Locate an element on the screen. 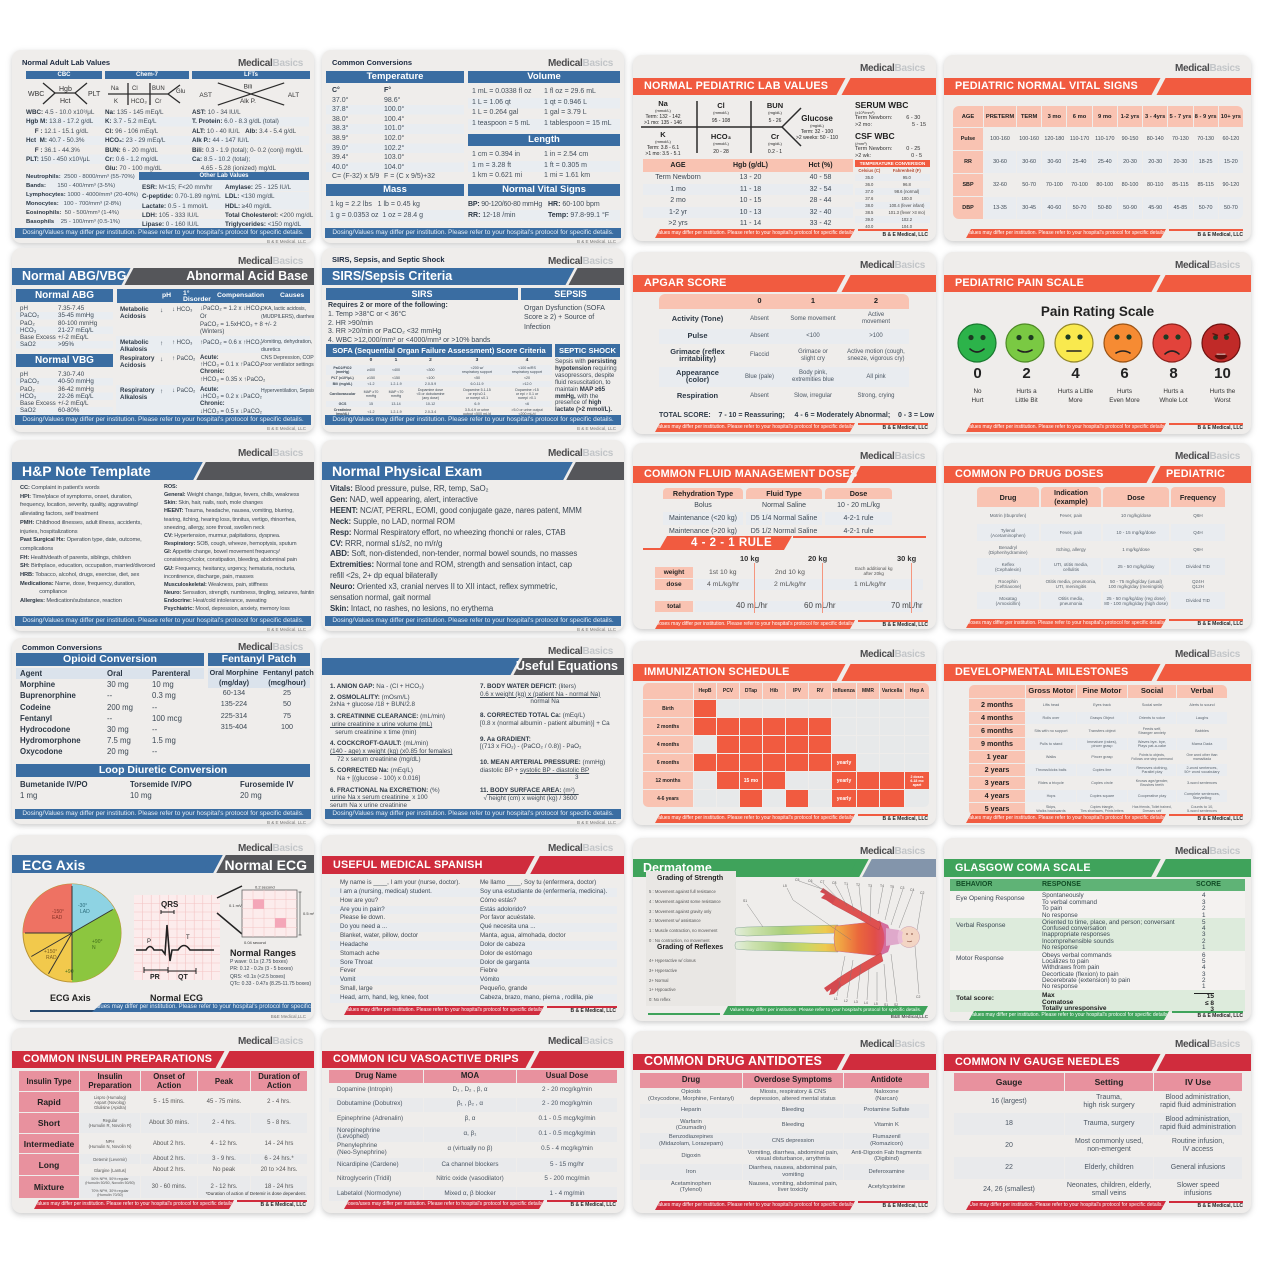 Image resolution: width=1266 pixels, height=1267 pixels. svg-text: PR is located at coordinates (155, 977).